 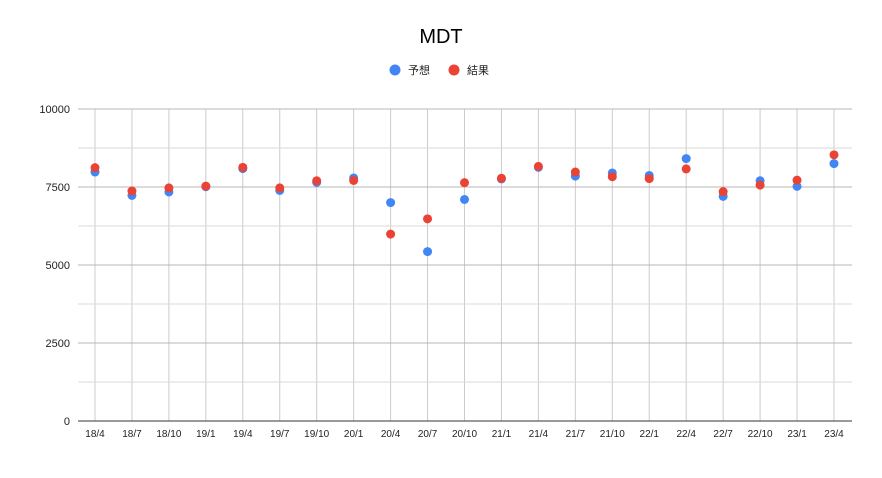 I want to click on legend-item-result: 結果, so click(x=469, y=70).